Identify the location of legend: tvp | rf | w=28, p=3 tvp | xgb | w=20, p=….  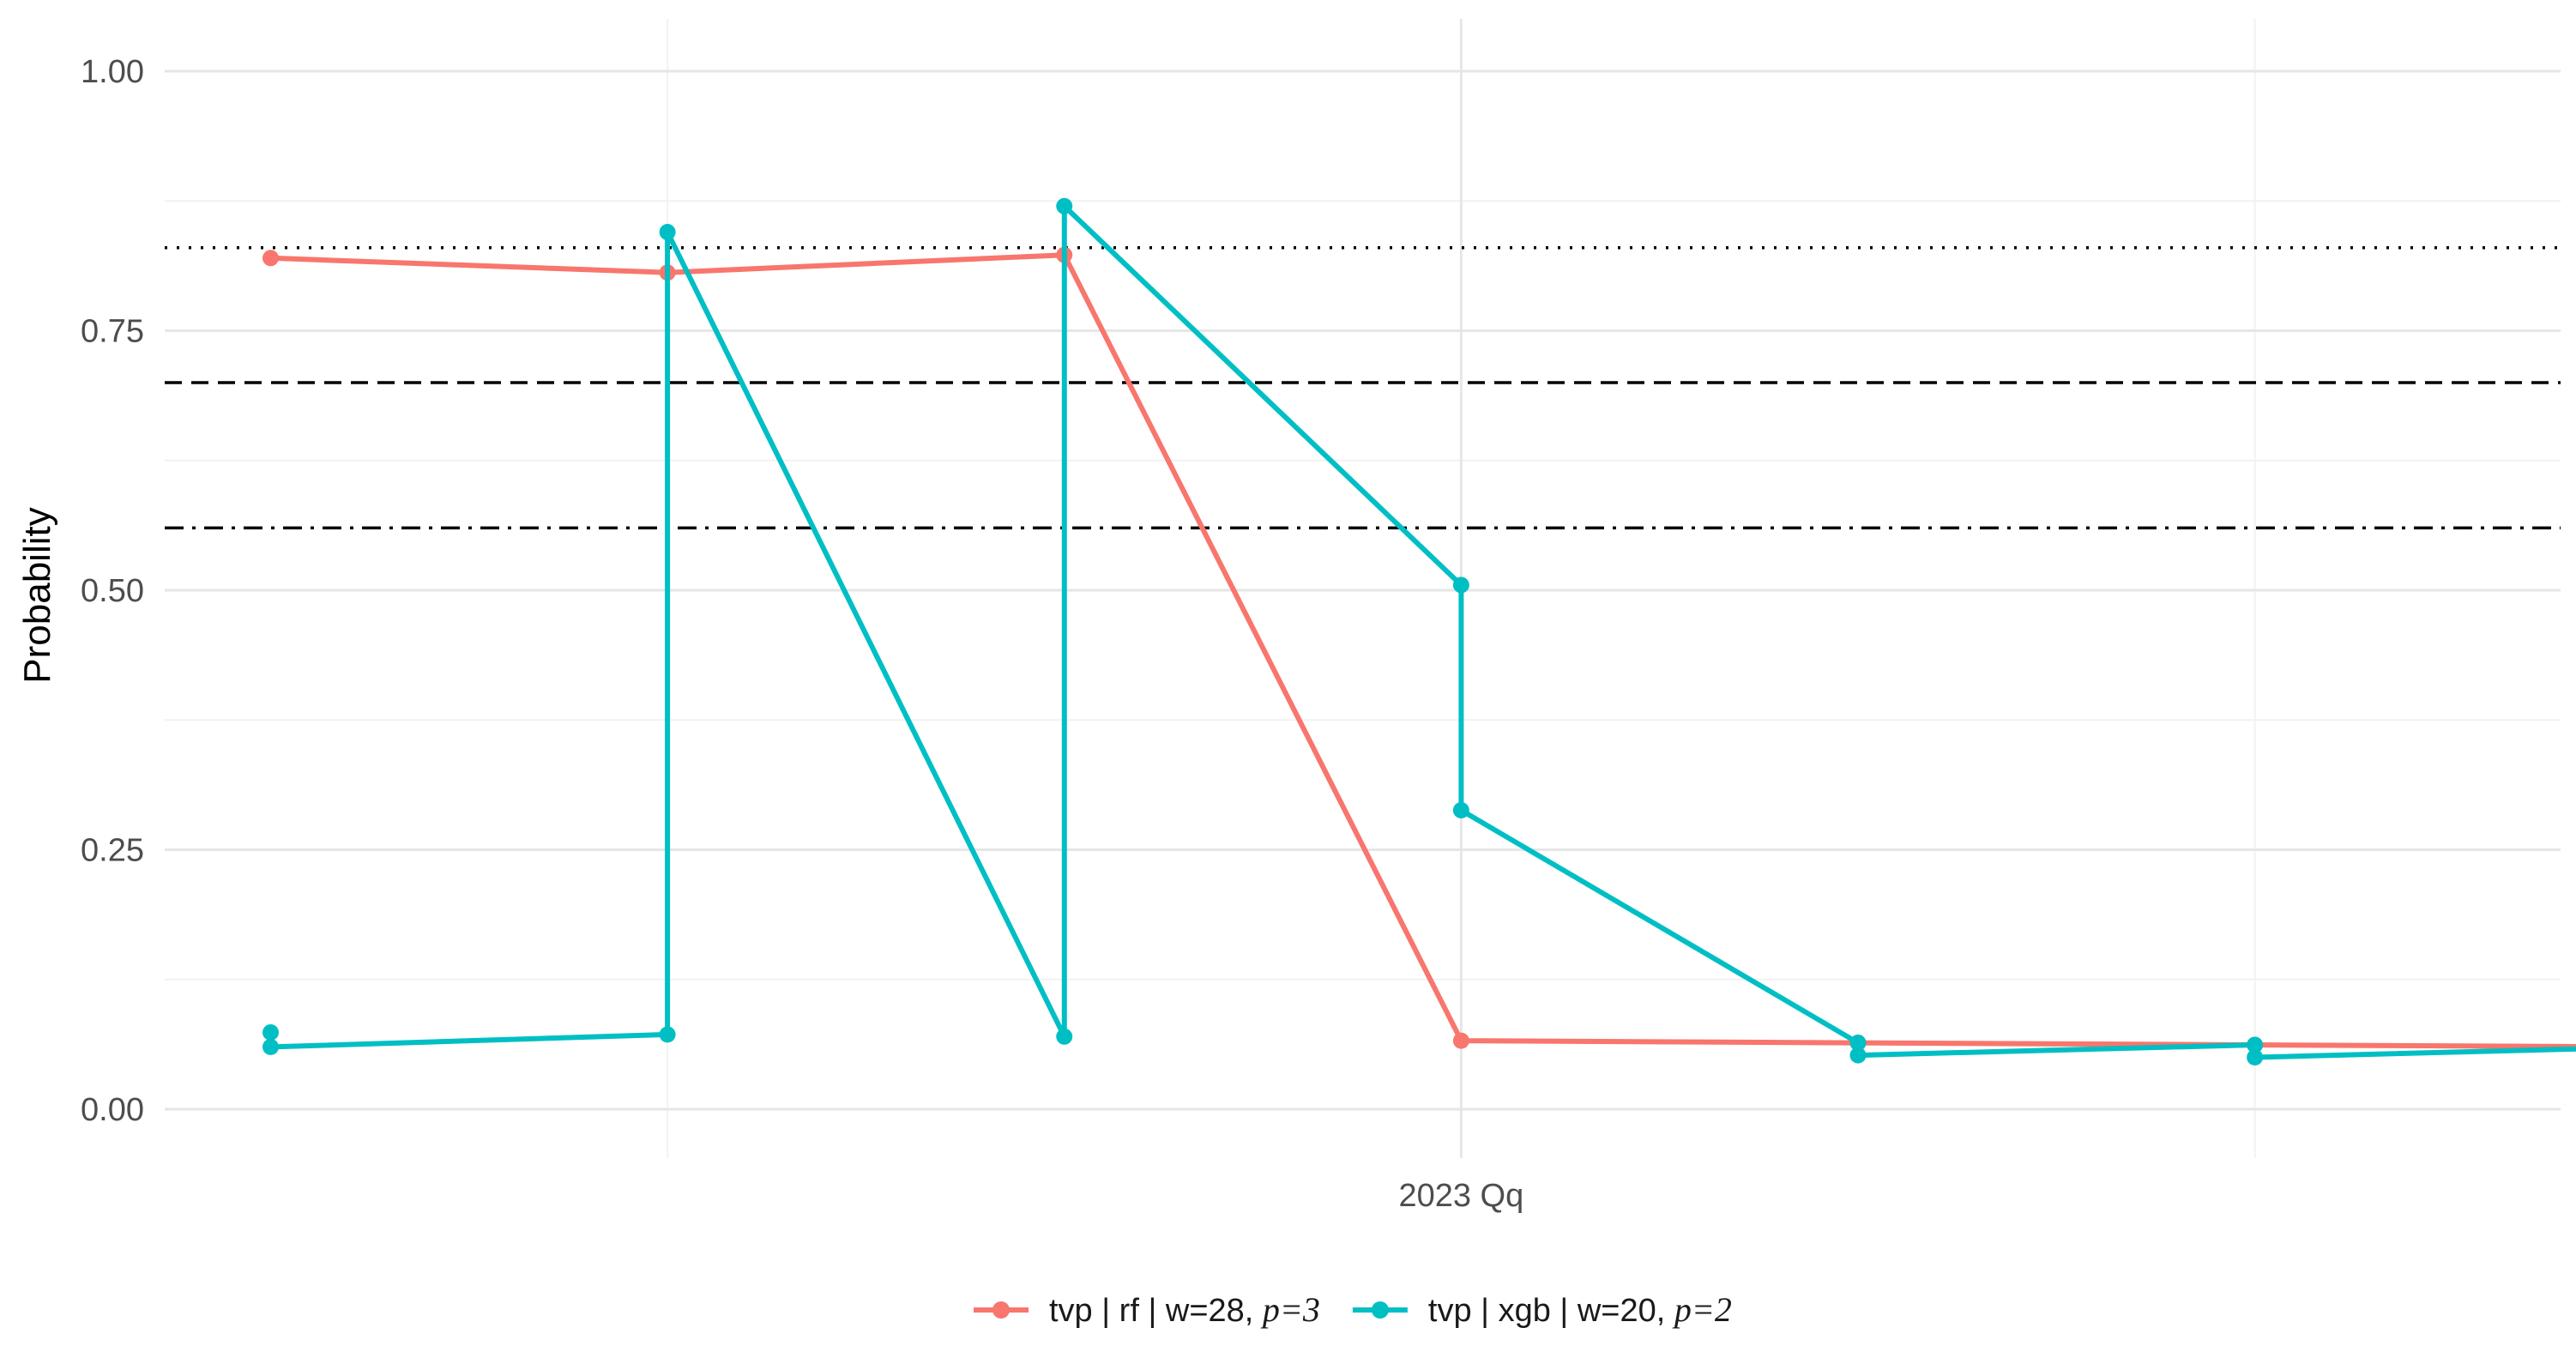
(1353, 1310).